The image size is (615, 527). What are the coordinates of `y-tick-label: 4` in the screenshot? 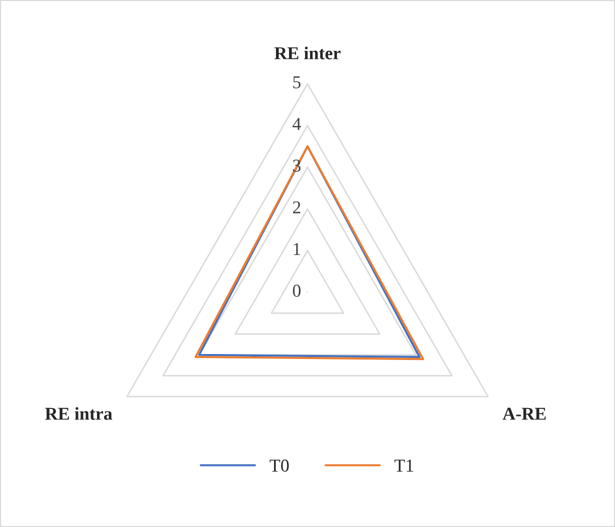 It's located at (296, 124).